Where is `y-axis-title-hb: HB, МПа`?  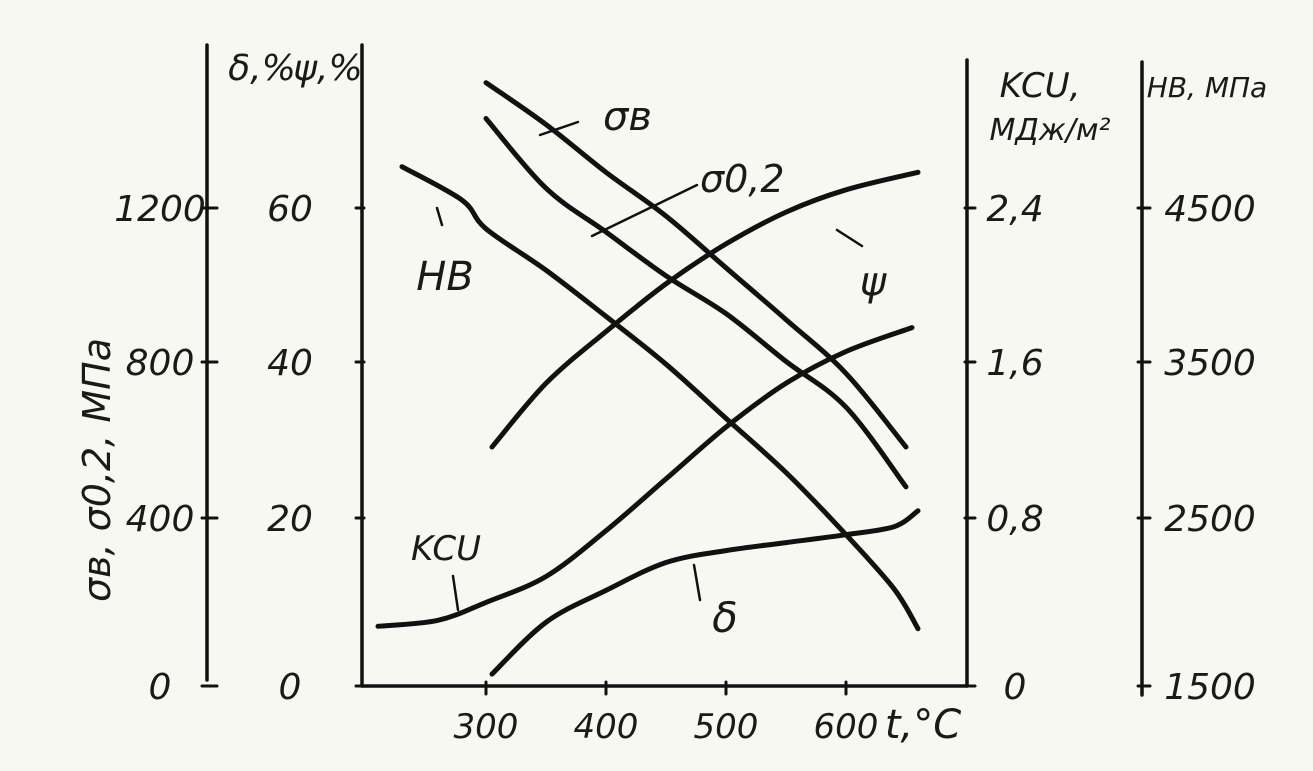
y-axis-title-hb: HB, МПа is located at coordinates (1207, 87).